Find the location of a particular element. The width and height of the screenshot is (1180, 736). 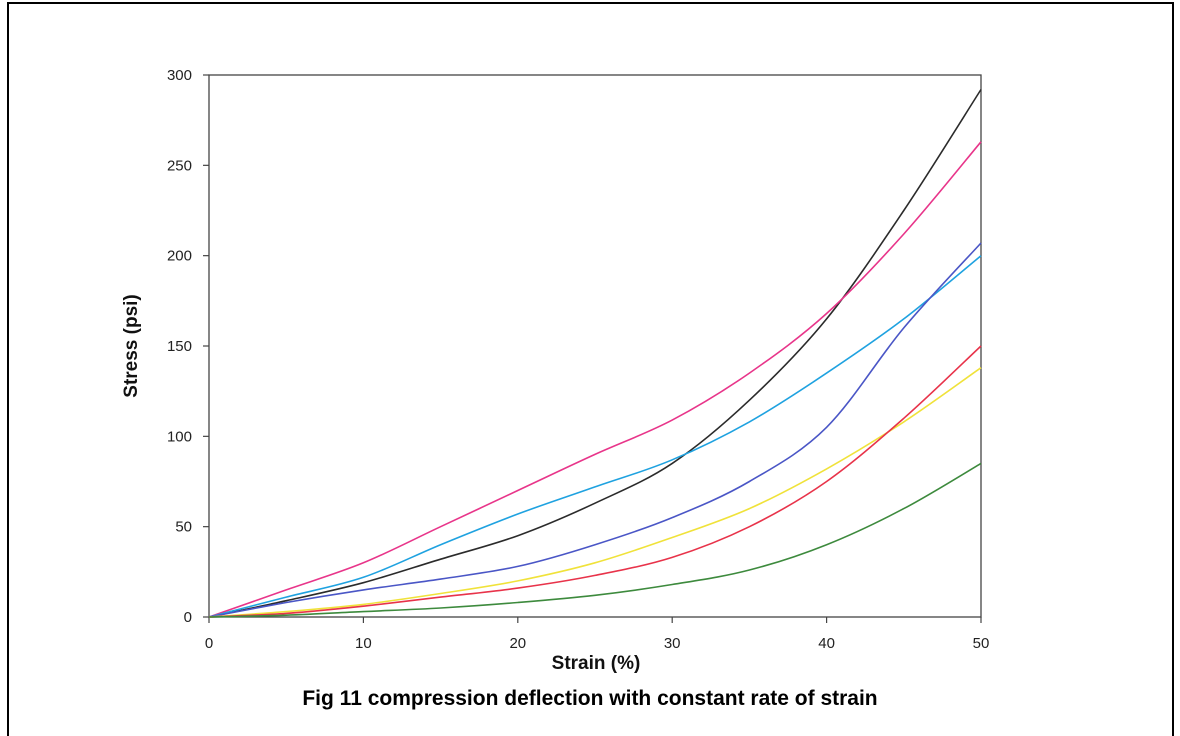

x-tick-label: 0 is located at coordinates (209, 643).